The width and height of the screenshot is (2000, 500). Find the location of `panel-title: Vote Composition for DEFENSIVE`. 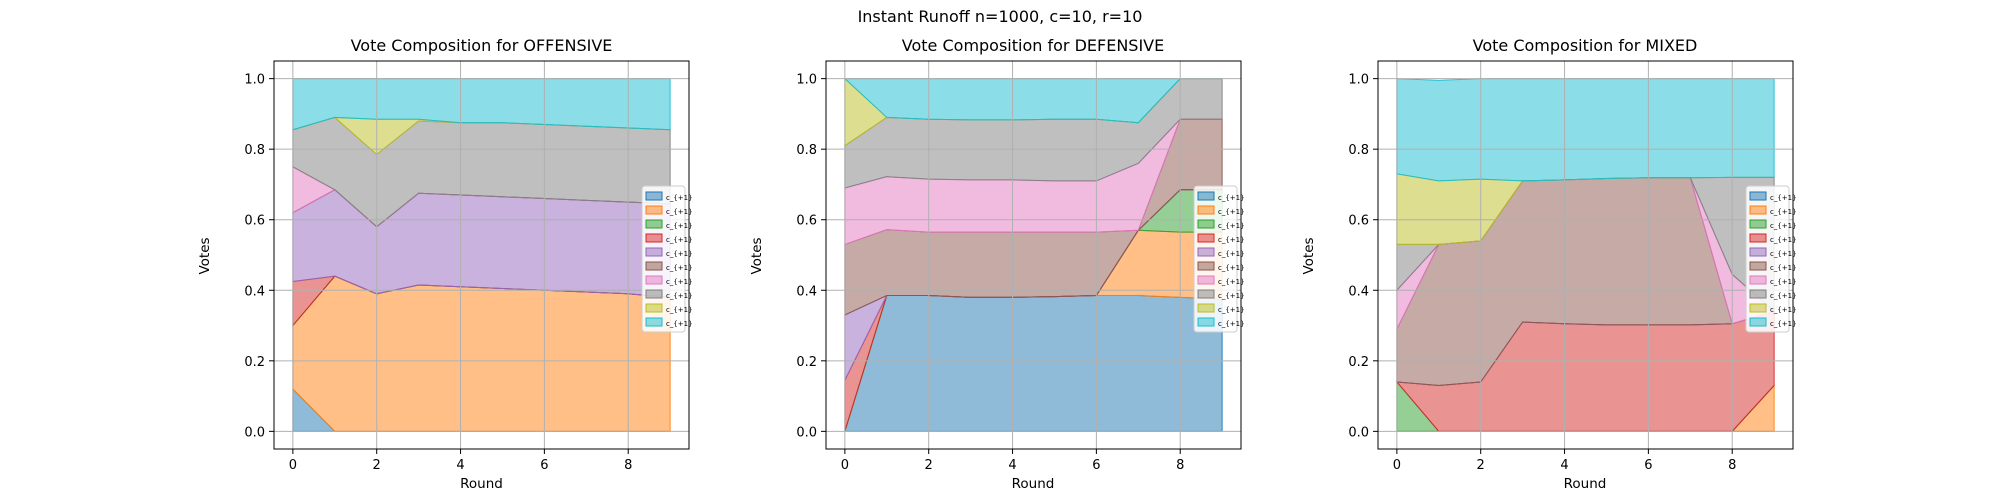

panel-title: Vote Composition for DEFENSIVE is located at coordinates (1033, 45).